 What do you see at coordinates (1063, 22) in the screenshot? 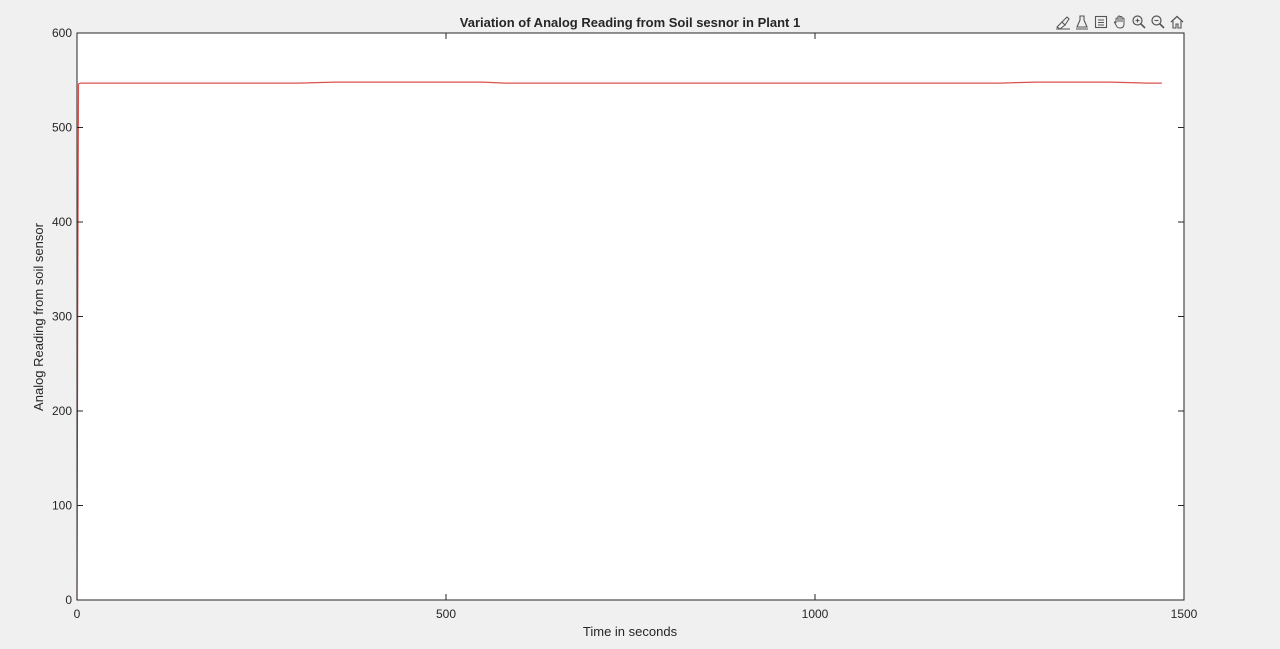
I see `brush-icon` at bounding box center [1063, 22].